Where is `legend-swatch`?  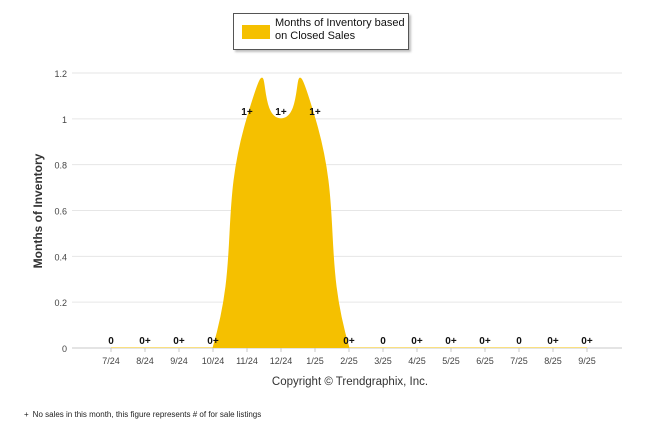 legend-swatch is located at coordinates (256, 32).